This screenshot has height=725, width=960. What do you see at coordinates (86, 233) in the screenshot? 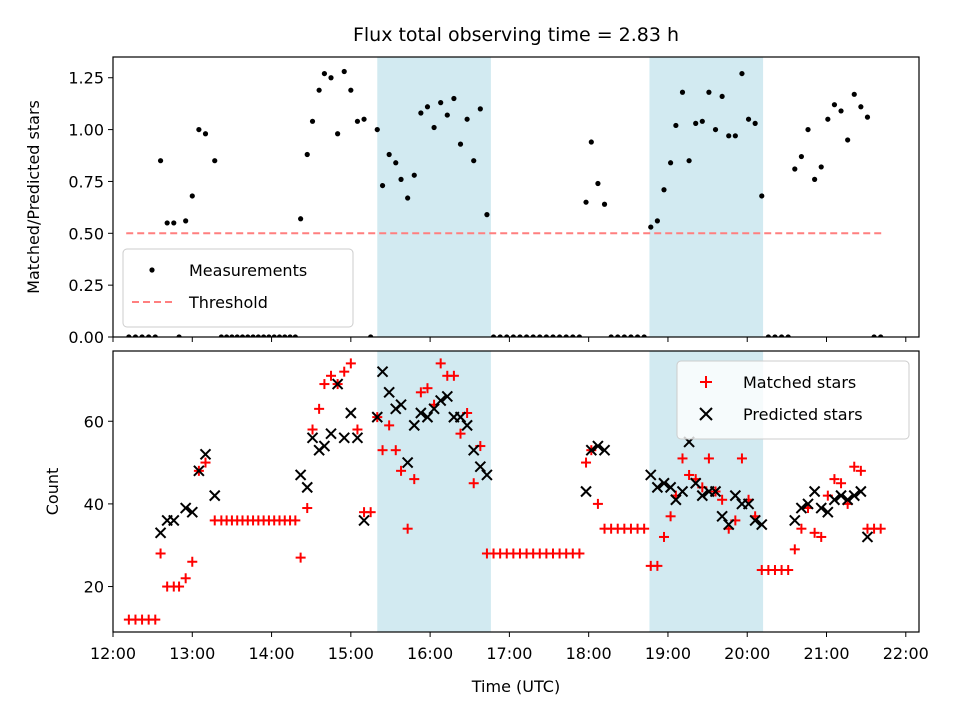
I see `y-tick-label: 0.50` at bounding box center [86, 233].